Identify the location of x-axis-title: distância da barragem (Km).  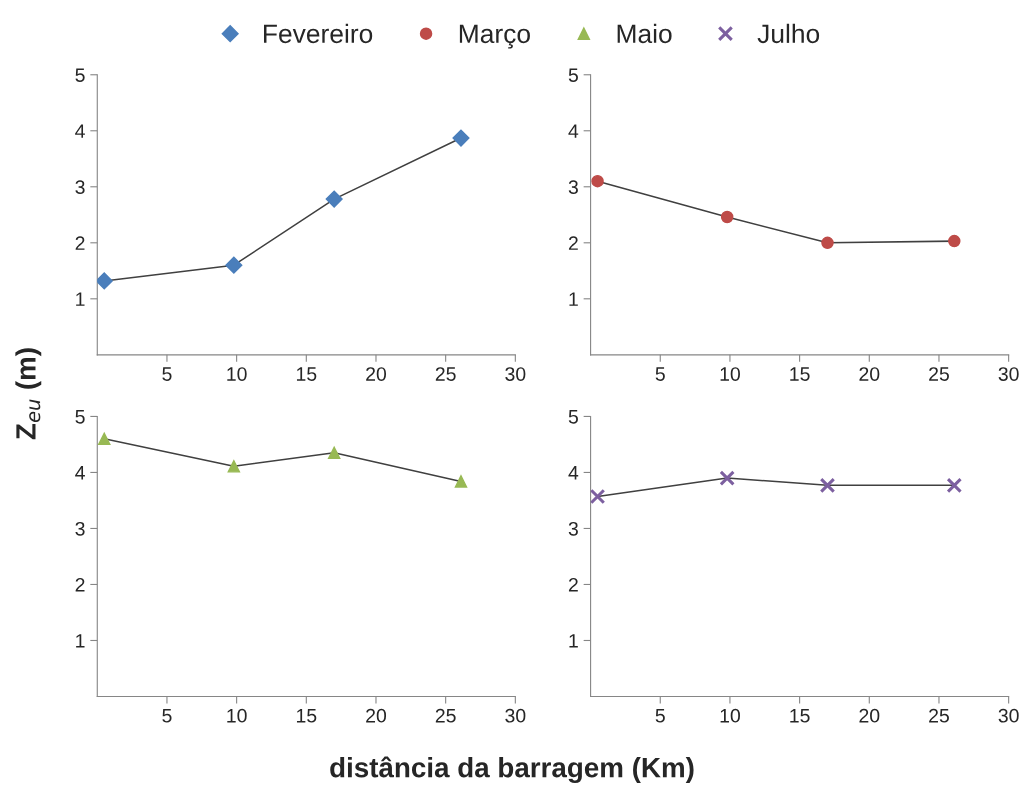
(512, 770).